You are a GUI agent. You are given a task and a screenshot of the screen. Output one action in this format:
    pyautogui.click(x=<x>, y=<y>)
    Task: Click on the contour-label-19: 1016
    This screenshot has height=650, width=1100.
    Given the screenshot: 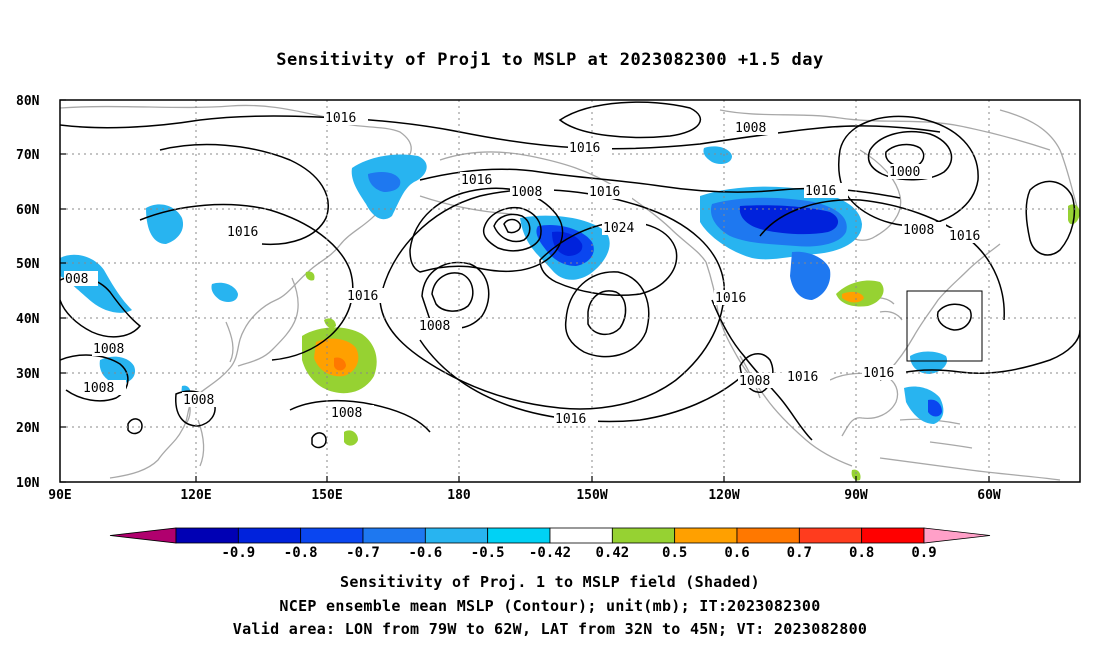 What is the action you would take?
    pyautogui.click(x=576, y=419)
    